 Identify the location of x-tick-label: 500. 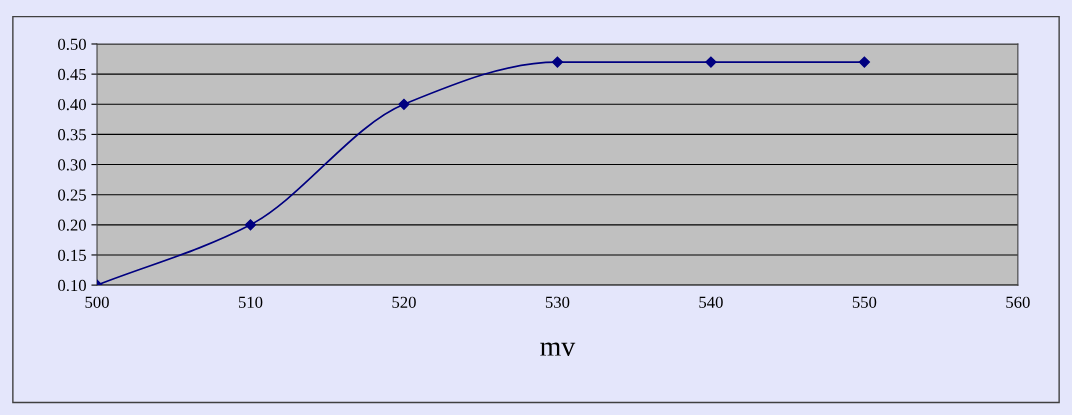
(97, 302).